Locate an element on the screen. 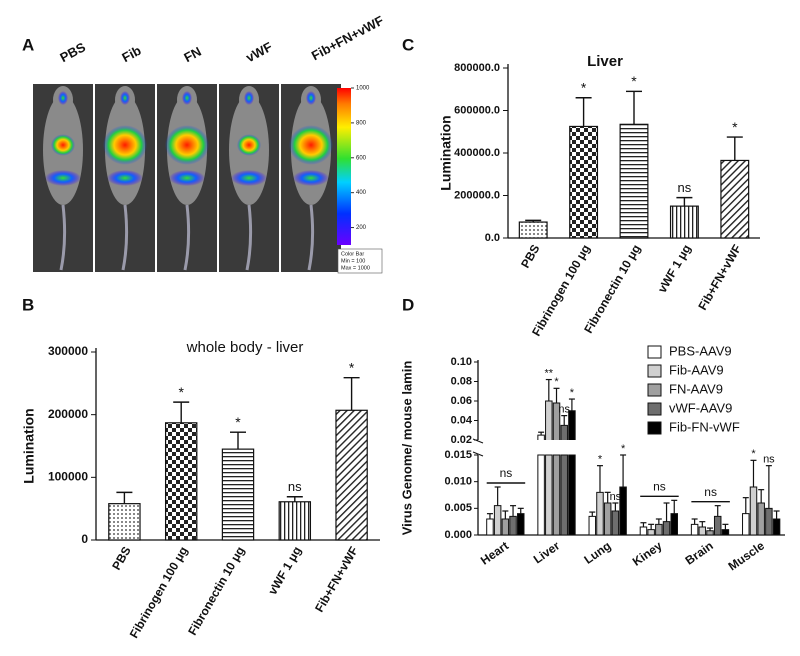 Image resolution: width=800 pixels, height=656 pixels. color-bar-caption: Min = 100 is located at coordinates (353, 261).